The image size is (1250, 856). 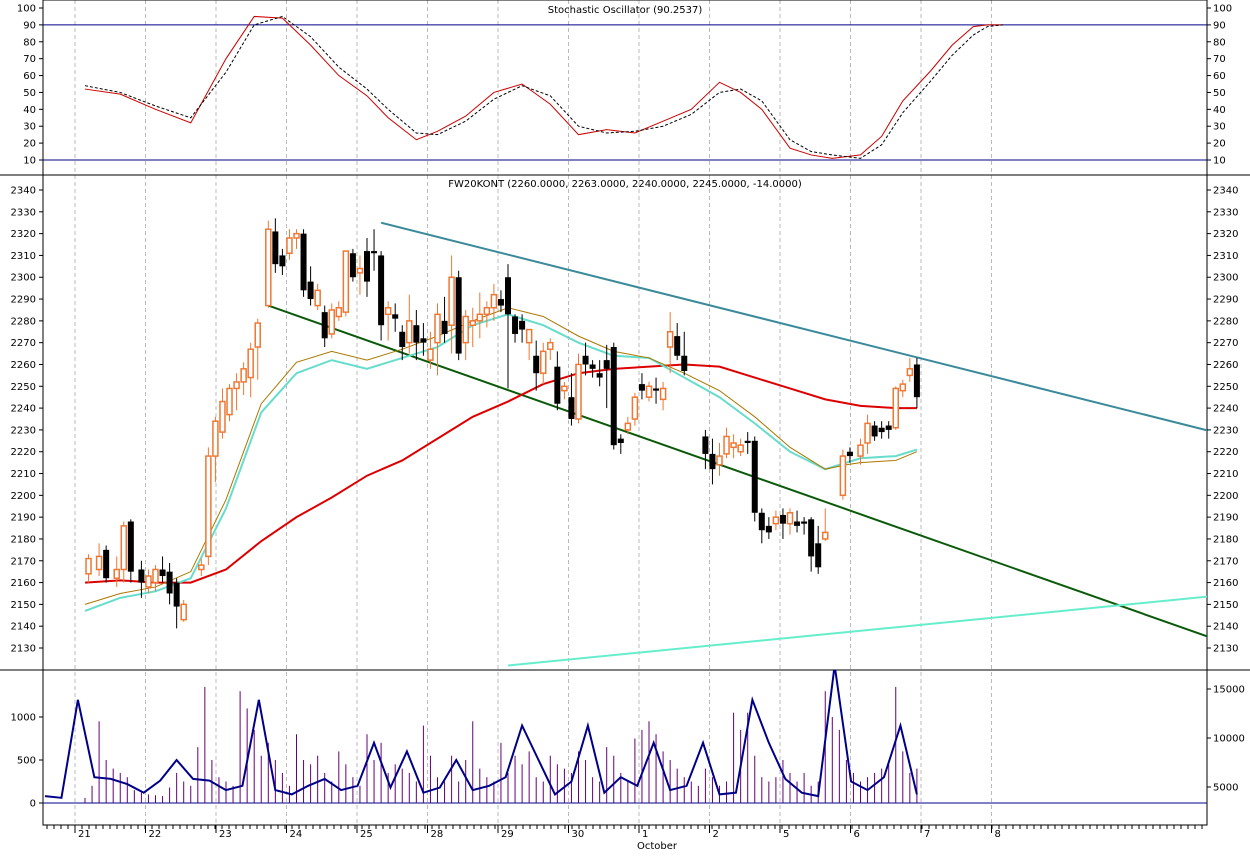 I want to click on y-tick-label: 60, so click(x=1219, y=76).